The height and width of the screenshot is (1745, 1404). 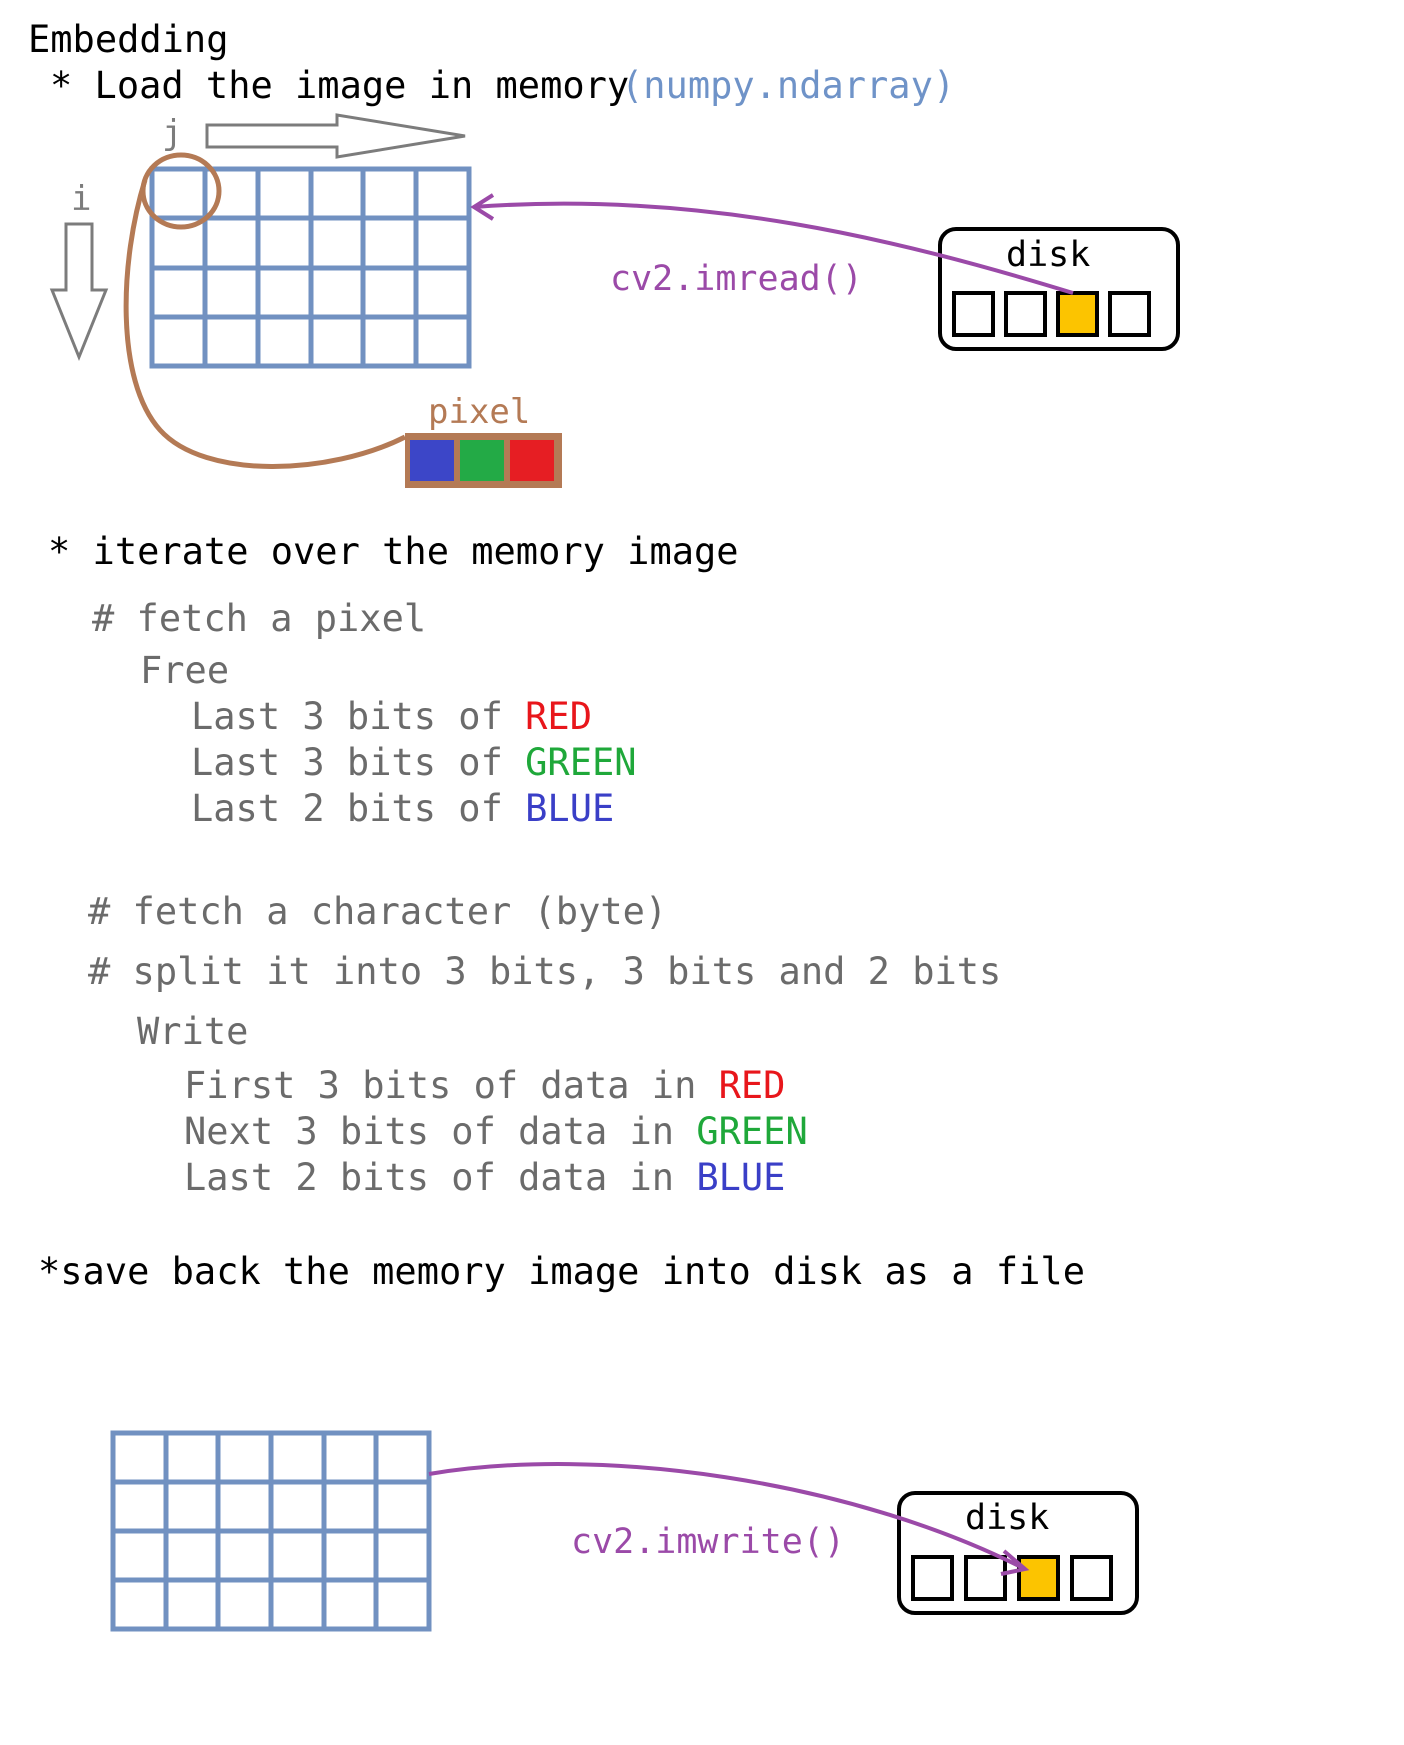 What do you see at coordinates (485, 1177) in the screenshot?
I see `write-line: Last 2 bits of data in BLUE` at bounding box center [485, 1177].